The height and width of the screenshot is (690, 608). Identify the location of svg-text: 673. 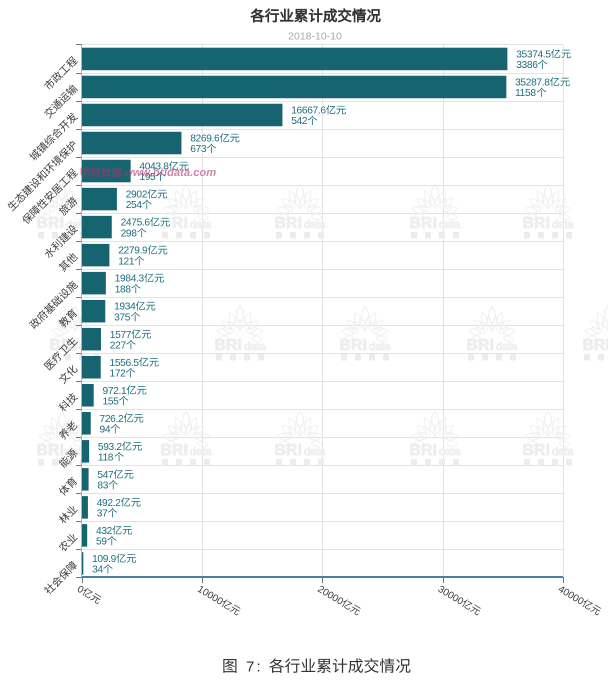
(198, 149).